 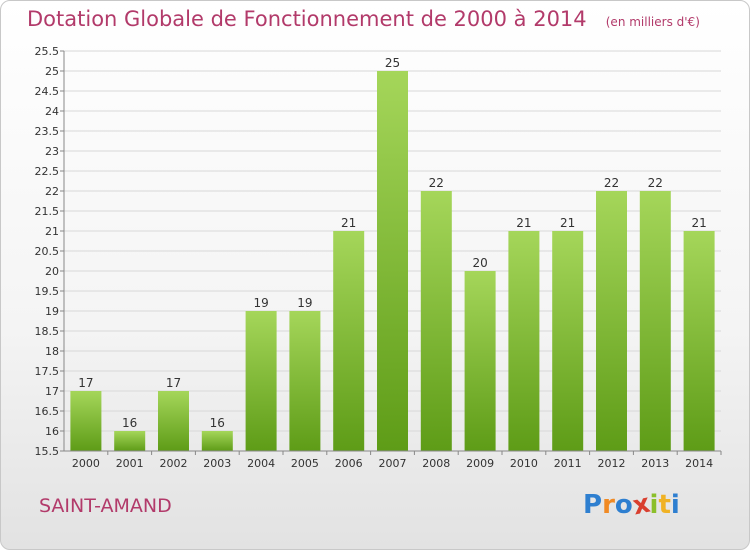 What do you see at coordinates (52, 311) in the screenshot?
I see `y-tick-label: 19` at bounding box center [52, 311].